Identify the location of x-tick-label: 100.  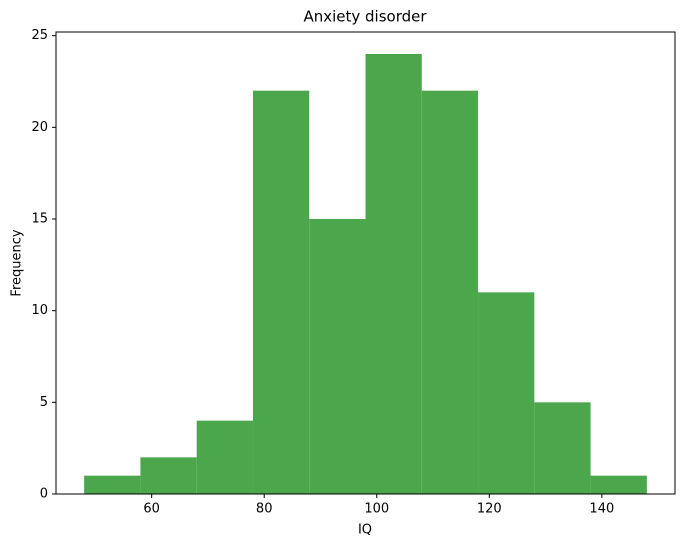
(376, 509).